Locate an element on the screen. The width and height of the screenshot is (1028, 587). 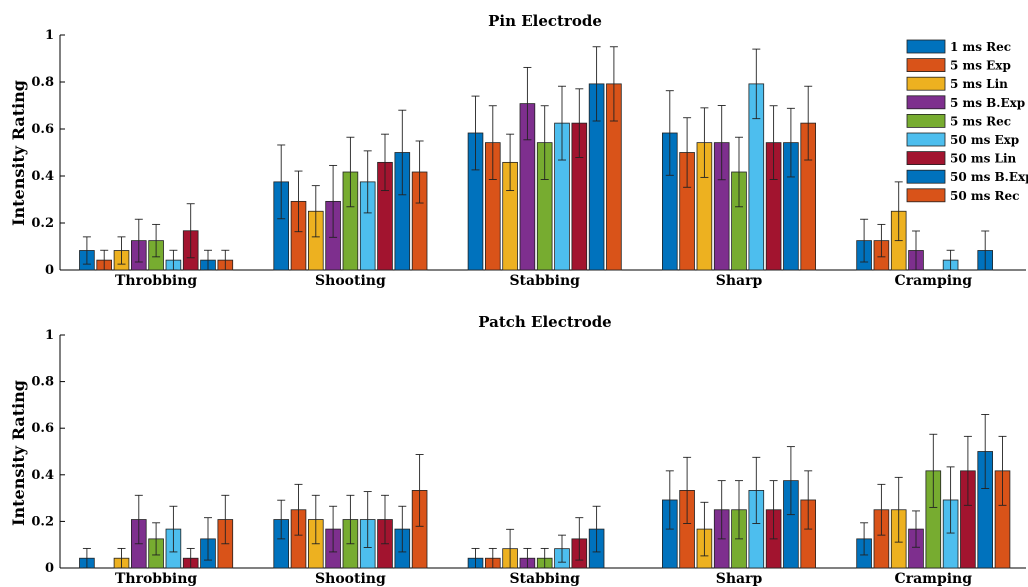
legend-label: 5 ms Exp is located at coordinates (980, 66).